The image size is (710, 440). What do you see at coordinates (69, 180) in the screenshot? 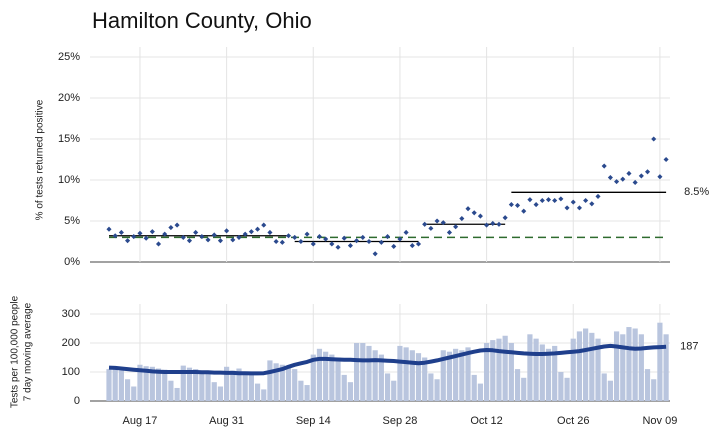
I see `y-tick-label: 10%` at bounding box center [69, 180].